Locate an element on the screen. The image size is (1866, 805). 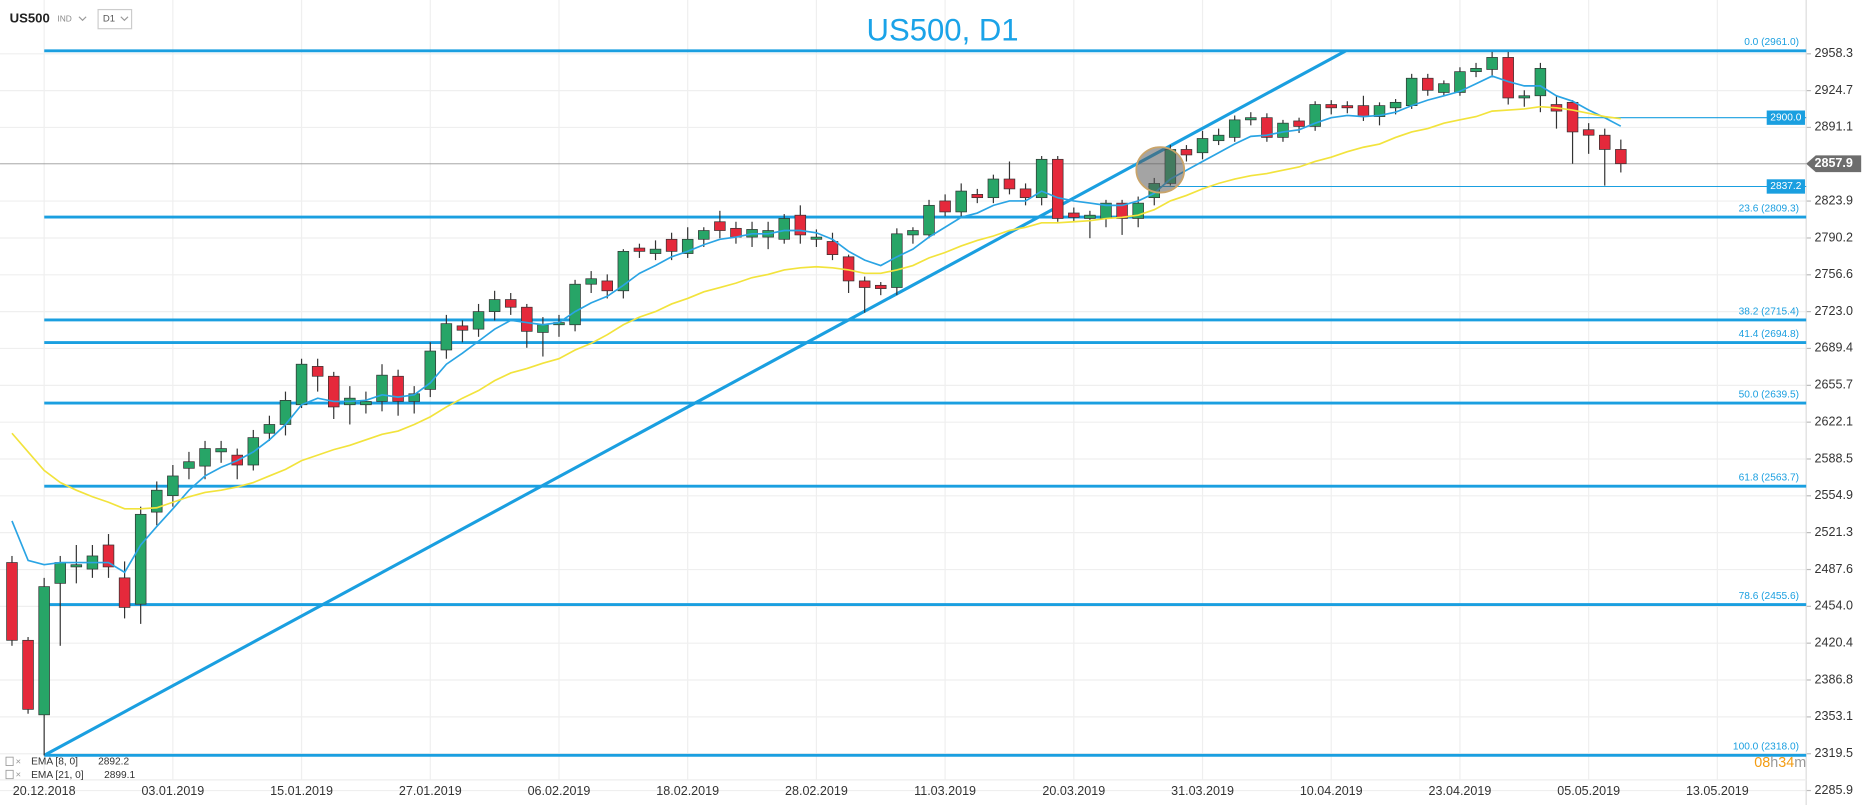
x-tick-label: 05.05.2019 is located at coordinates (1588, 791).